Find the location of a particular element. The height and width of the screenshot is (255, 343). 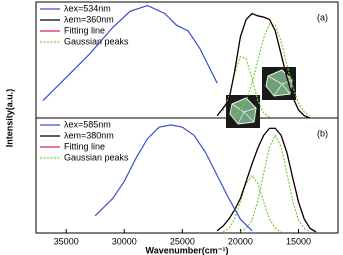

legend-label: λem=380nm is located at coordinates (89, 135).